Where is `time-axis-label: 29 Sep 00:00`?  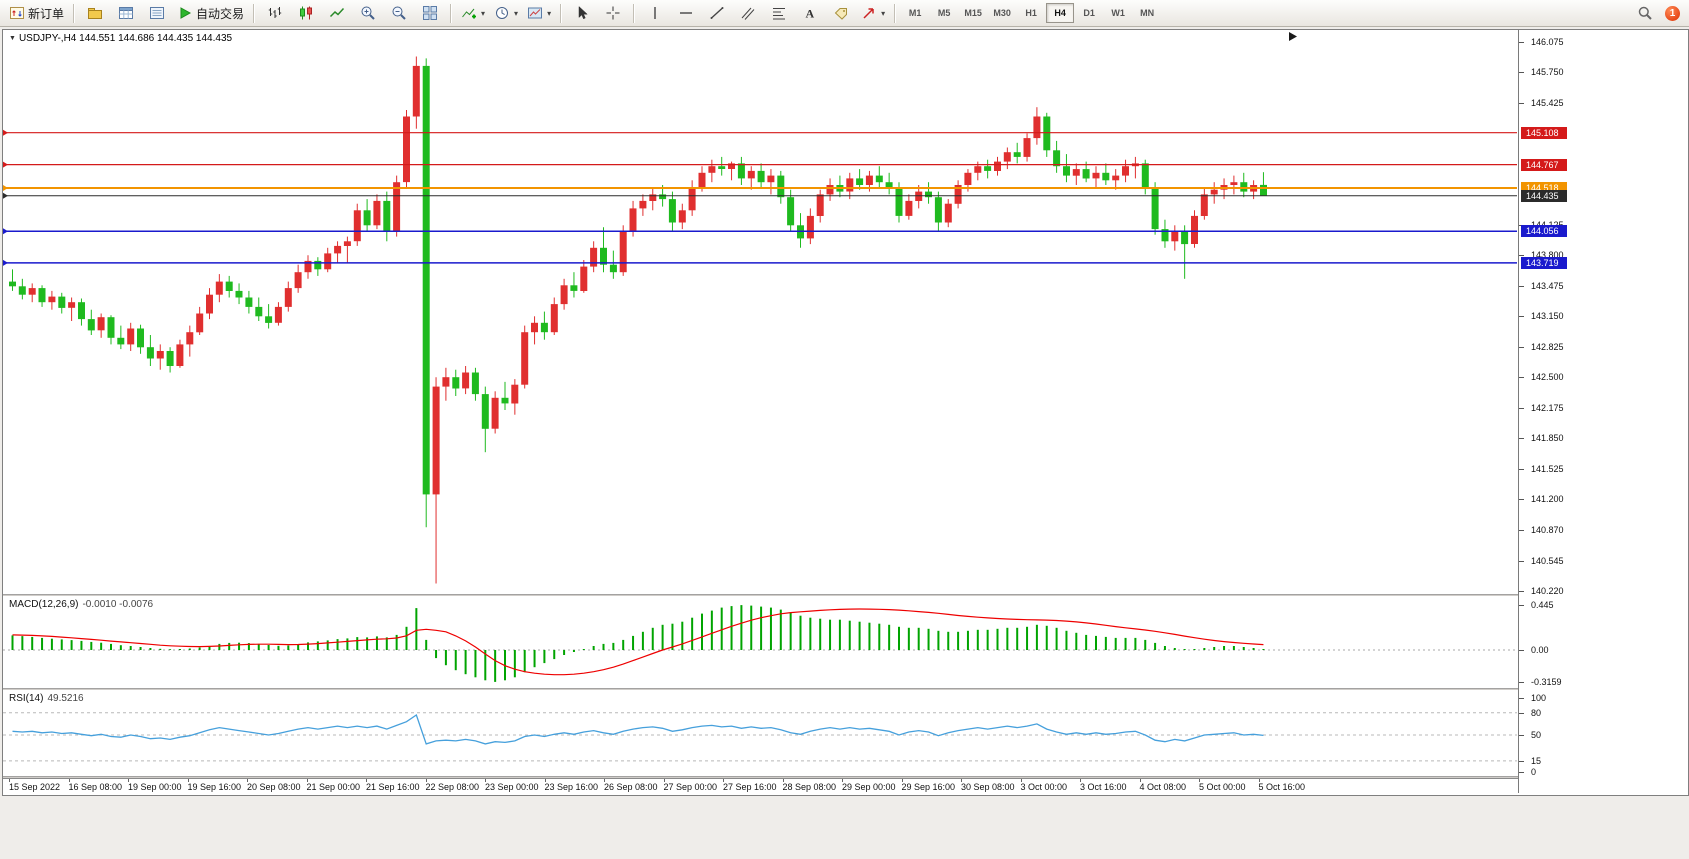
time-axis-label: 29 Sep 00:00 is located at coordinates (869, 787).